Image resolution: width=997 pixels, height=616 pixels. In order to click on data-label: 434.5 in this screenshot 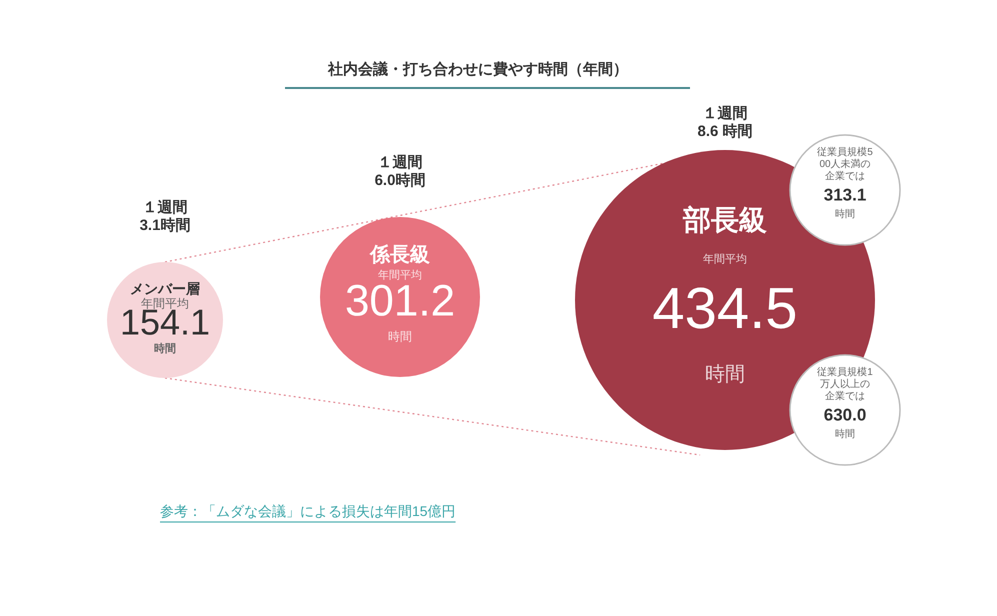, I will do `click(725, 308)`.